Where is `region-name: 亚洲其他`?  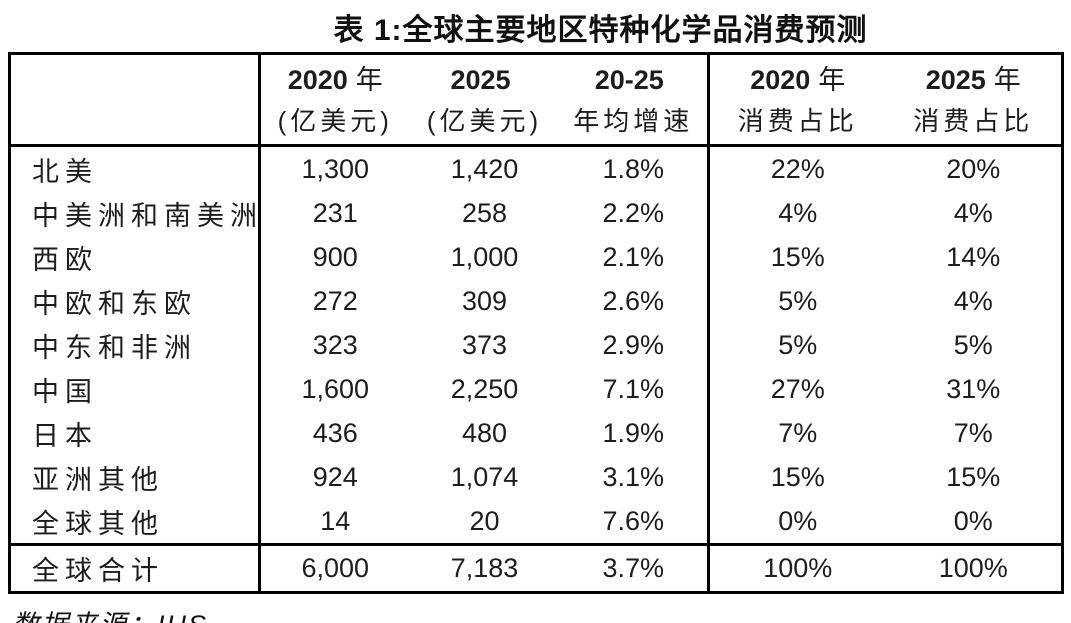
region-name: 亚洲其他 is located at coordinates (98, 479).